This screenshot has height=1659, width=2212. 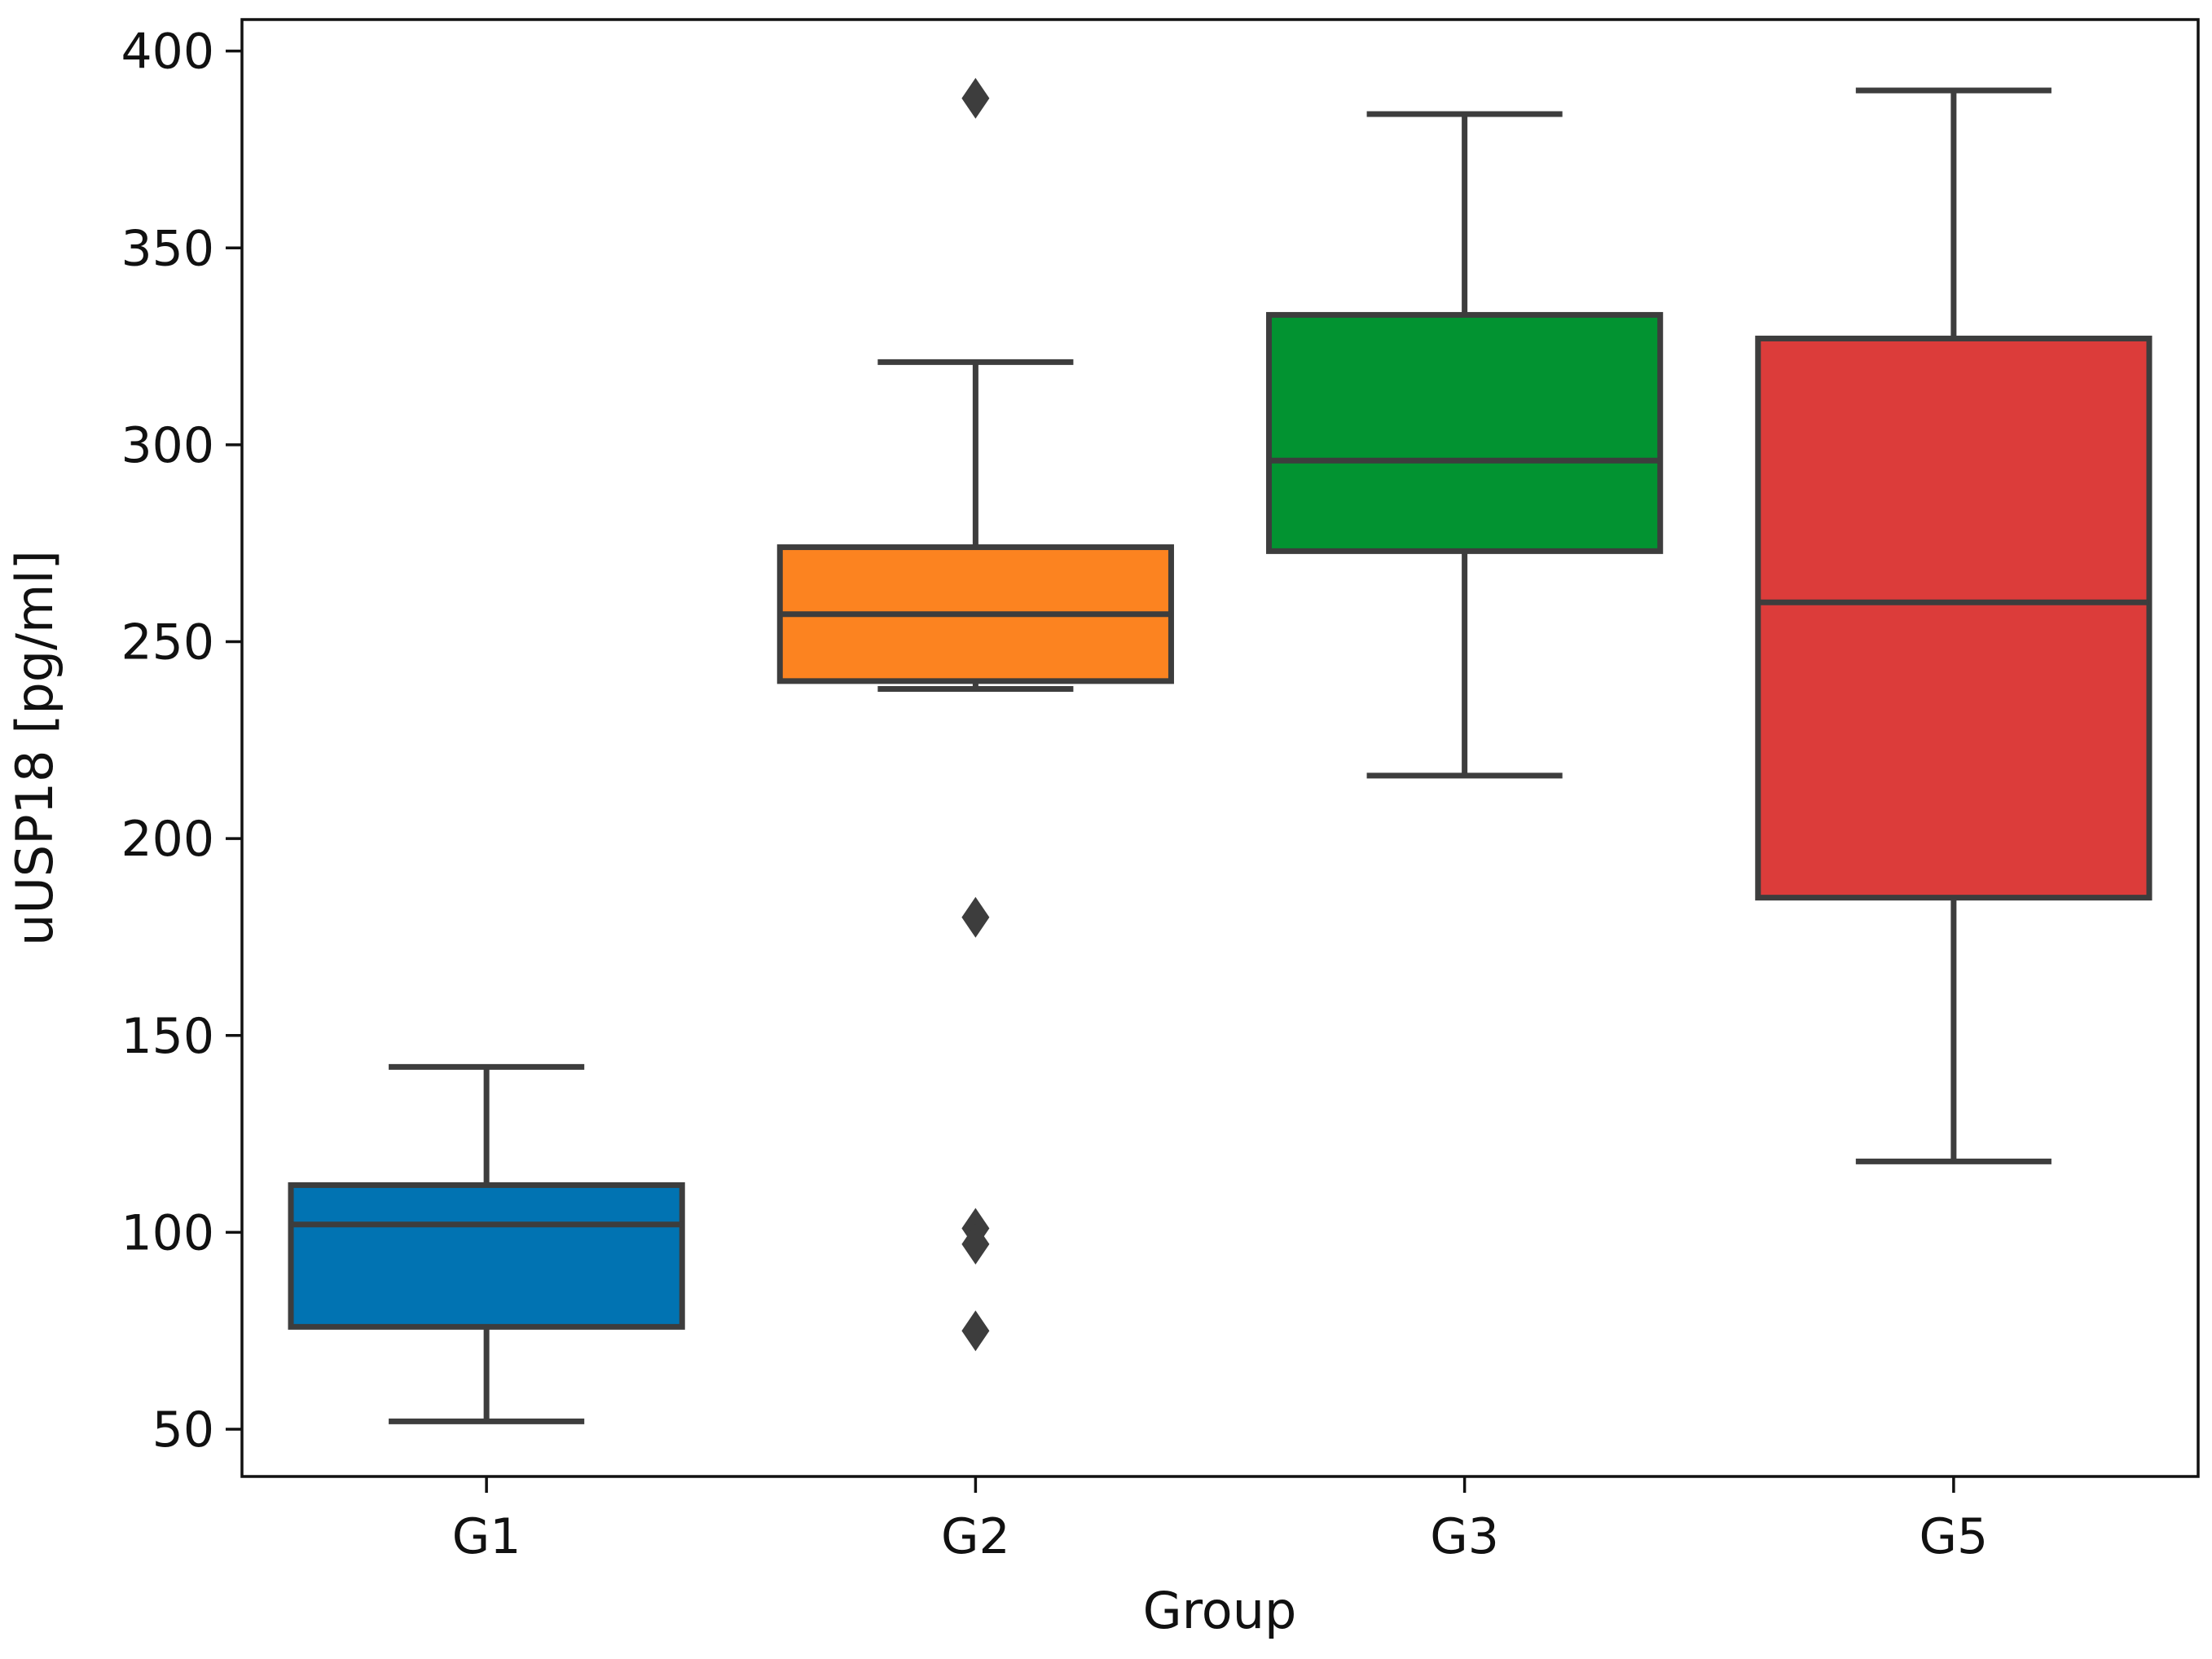 What do you see at coordinates (35, 748) in the screenshot?
I see `y-axis-title: uUSP18 [pg/ml]` at bounding box center [35, 748].